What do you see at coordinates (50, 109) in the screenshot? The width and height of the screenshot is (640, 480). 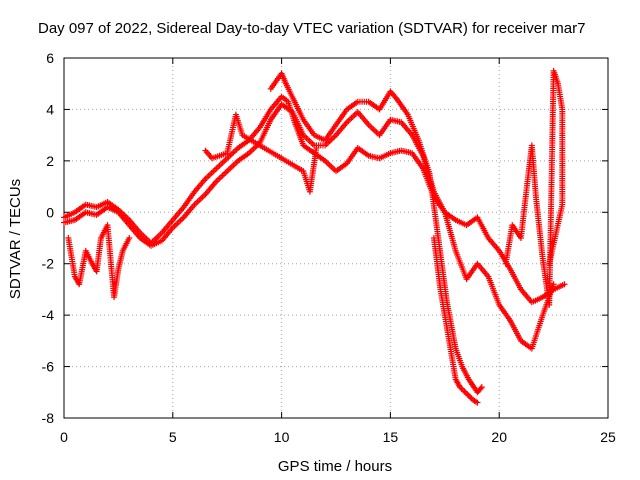 I see `y-tick-label: 4` at bounding box center [50, 109].